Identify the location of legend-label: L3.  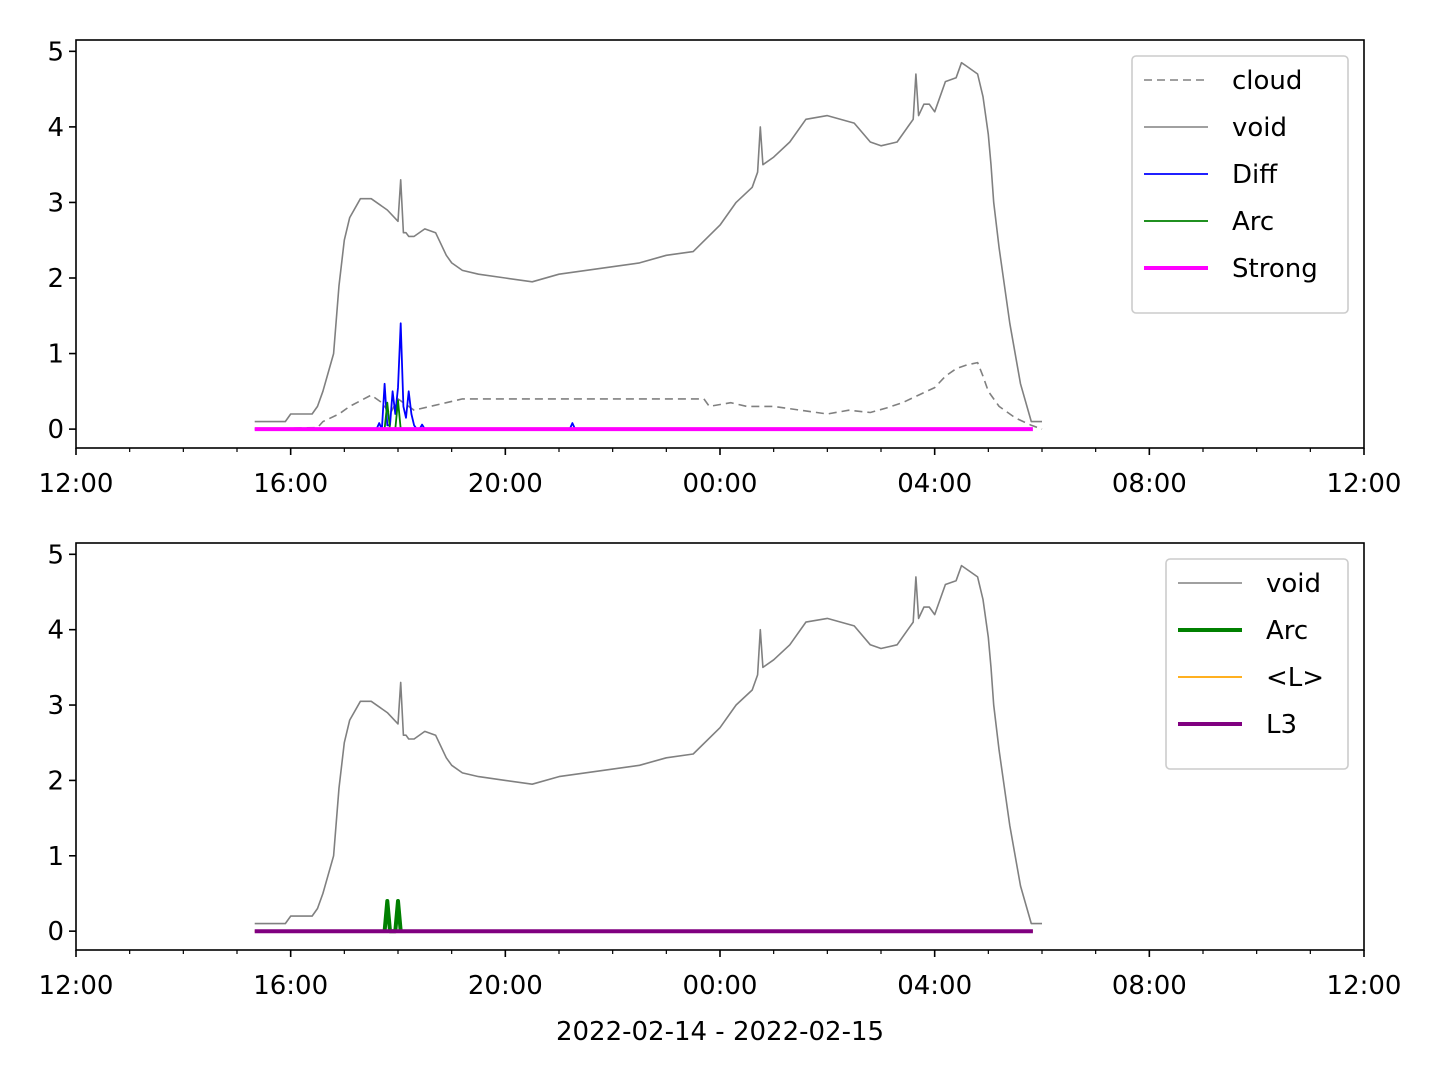
(1281, 725).